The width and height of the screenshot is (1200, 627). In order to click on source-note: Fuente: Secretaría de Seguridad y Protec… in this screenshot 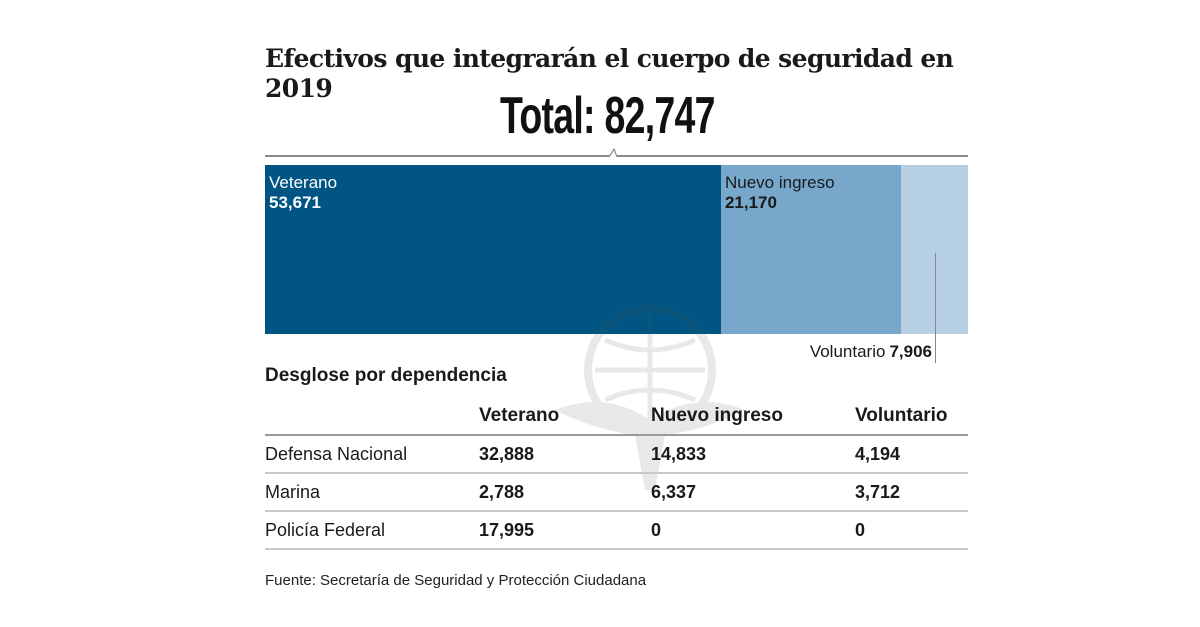, I will do `click(456, 580)`.